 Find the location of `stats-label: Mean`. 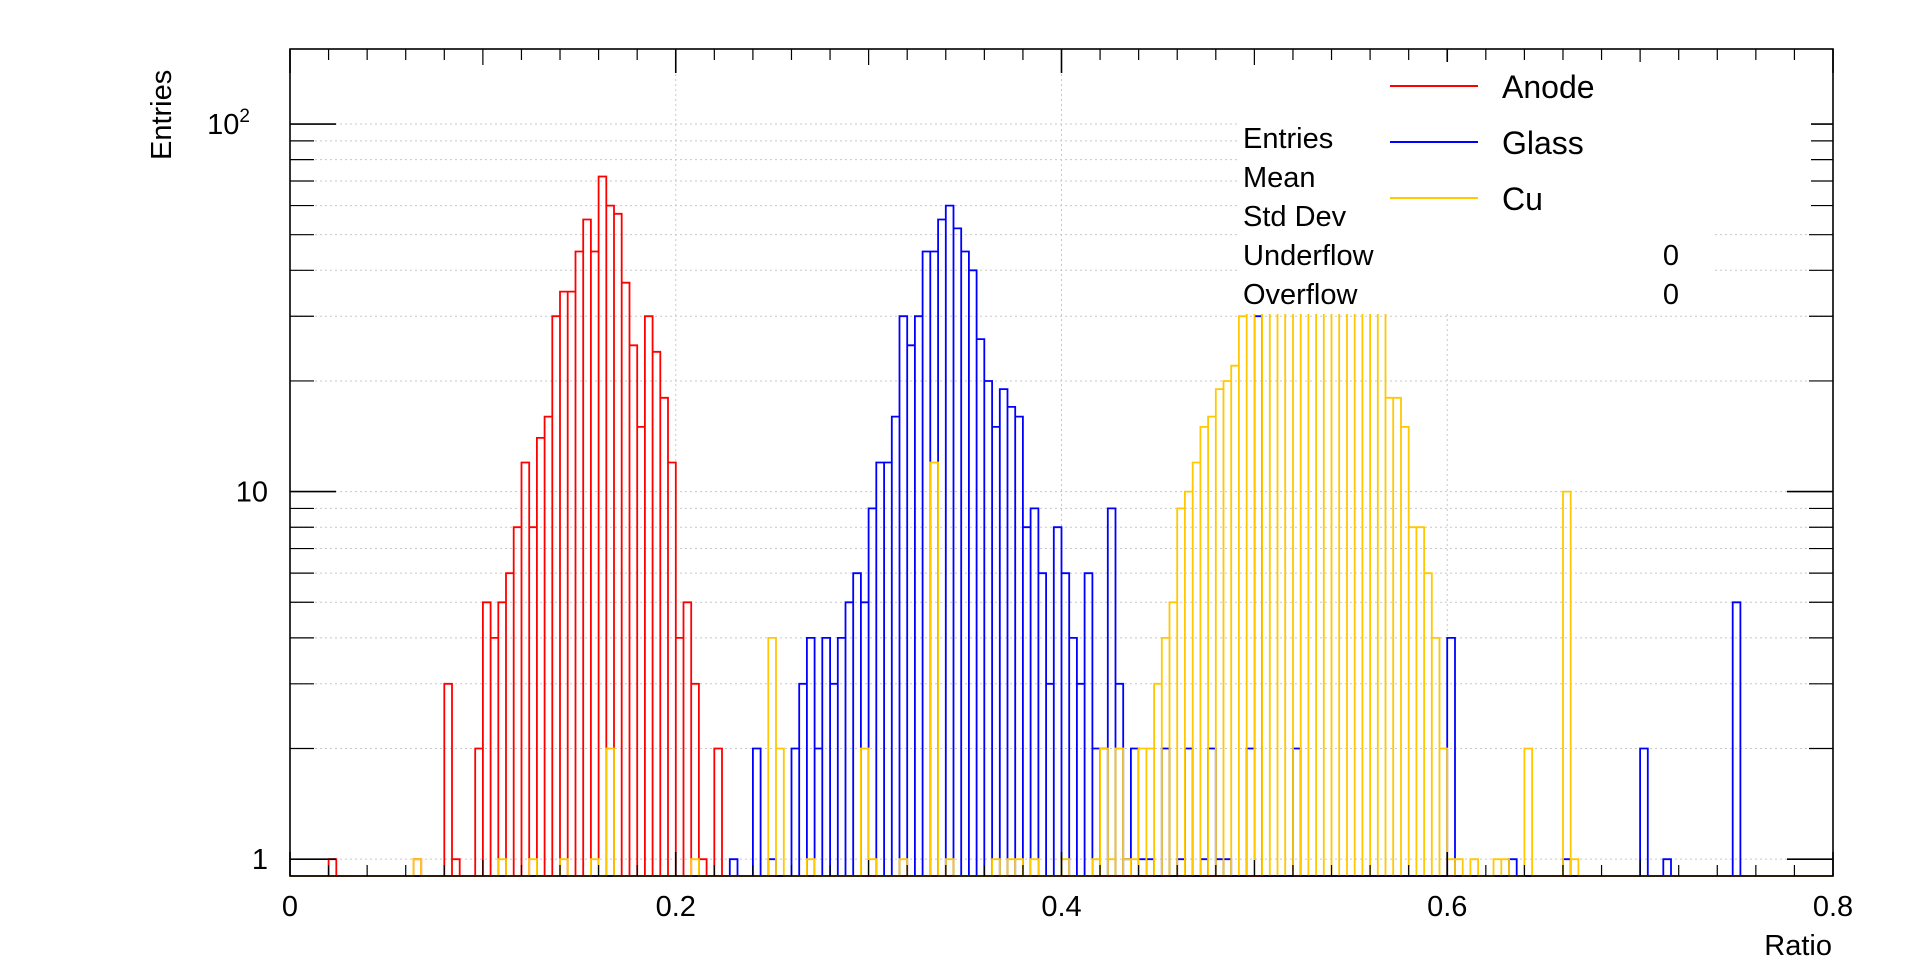

stats-label: Mean is located at coordinates (1279, 178).